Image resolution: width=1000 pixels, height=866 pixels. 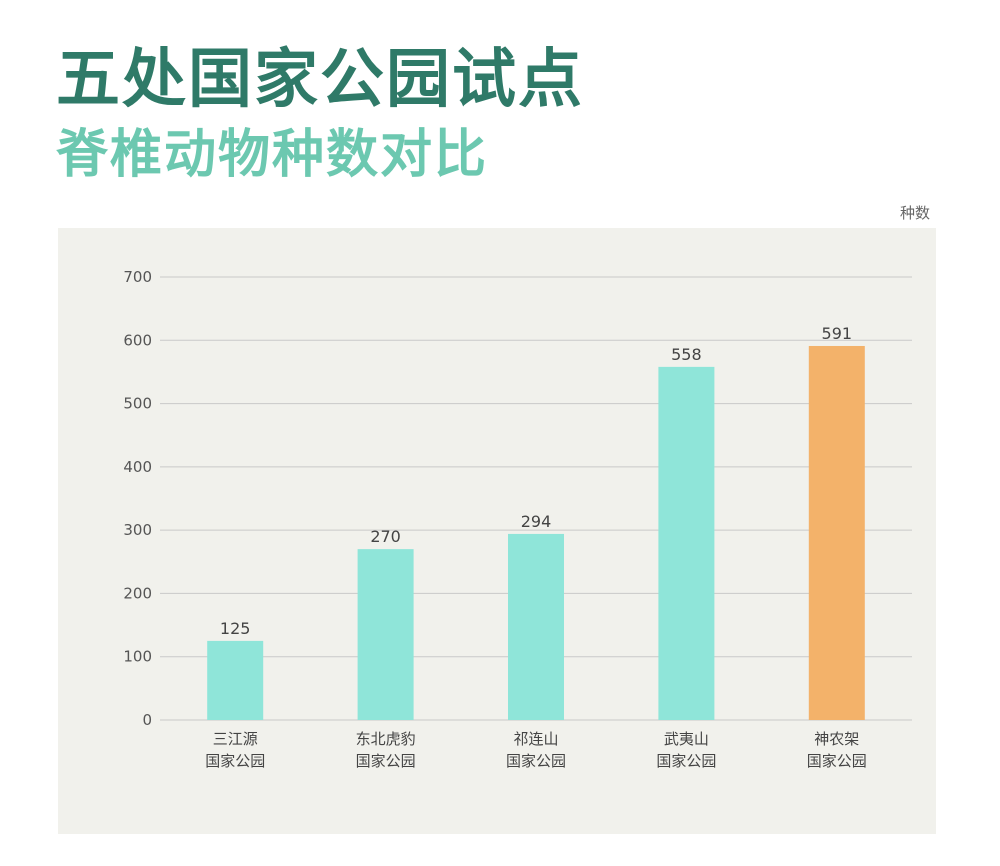 What do you see at coordinates (385, 536) in the screenshot?
I see `data-label: 270` at bounding box center [385, 536].